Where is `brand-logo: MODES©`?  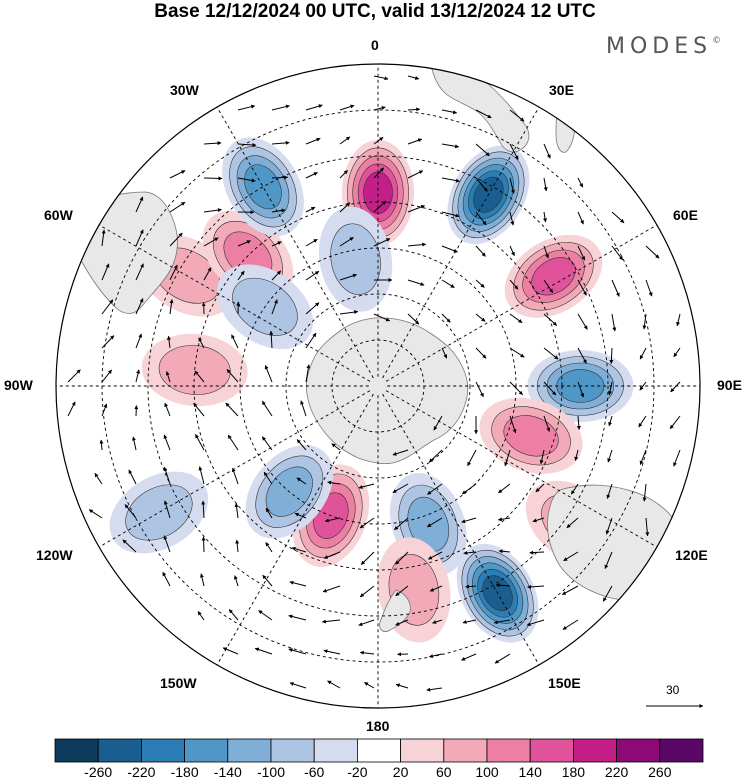
brand-logo: MODES© is located at coordinates (663, 46).